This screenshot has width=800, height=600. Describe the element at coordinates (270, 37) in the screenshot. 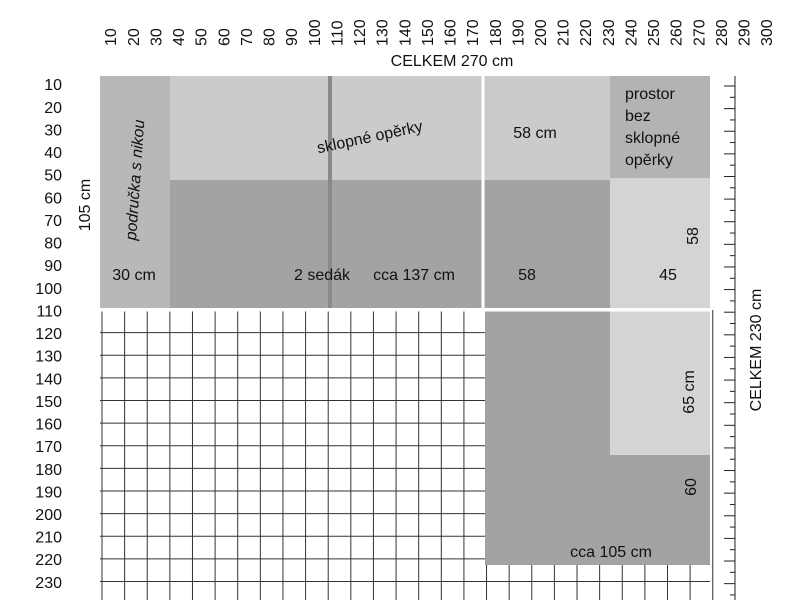

I see `top-tick-label: 80` at that location.